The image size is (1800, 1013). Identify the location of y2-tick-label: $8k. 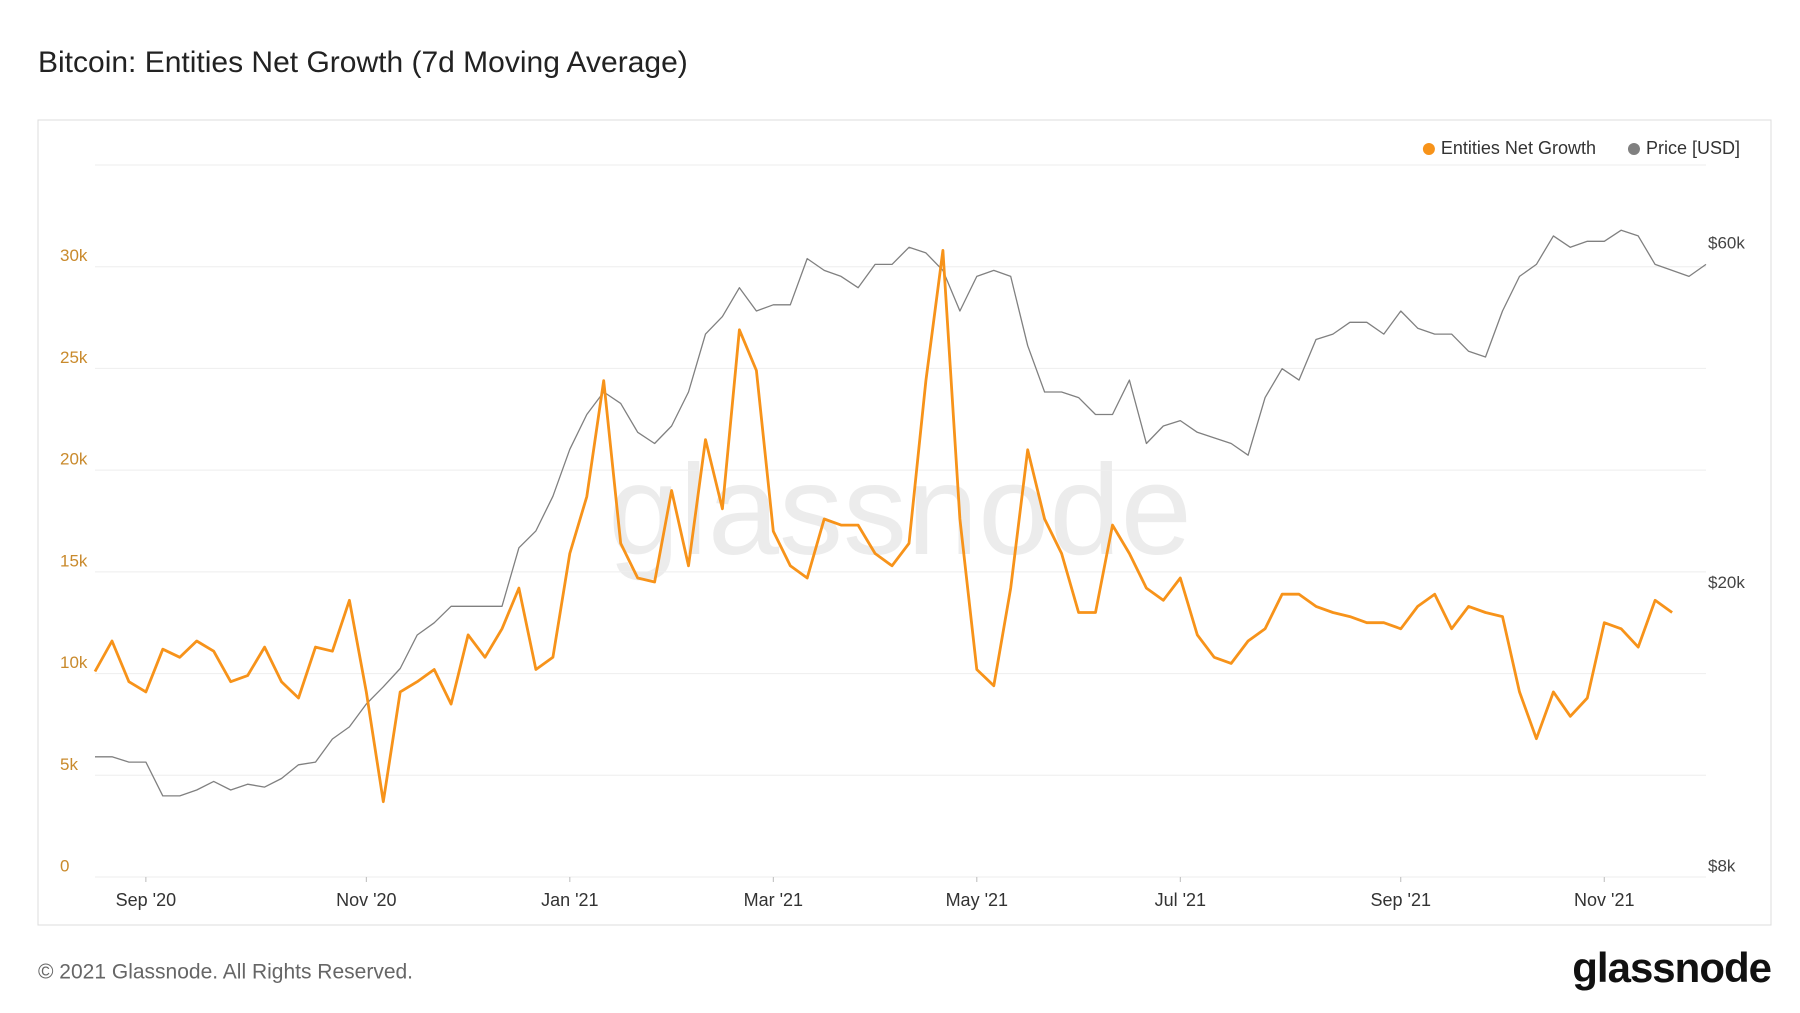
(1722, 865).